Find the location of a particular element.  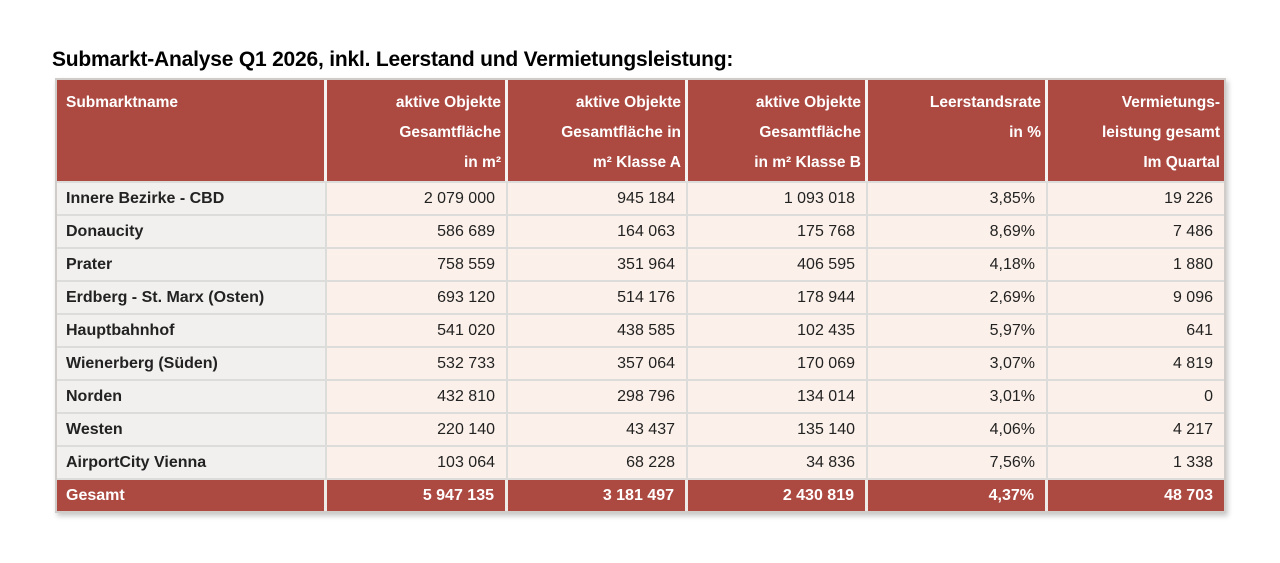

cell-lettings-total: 1 338 is located at coordinates (1136, 462).